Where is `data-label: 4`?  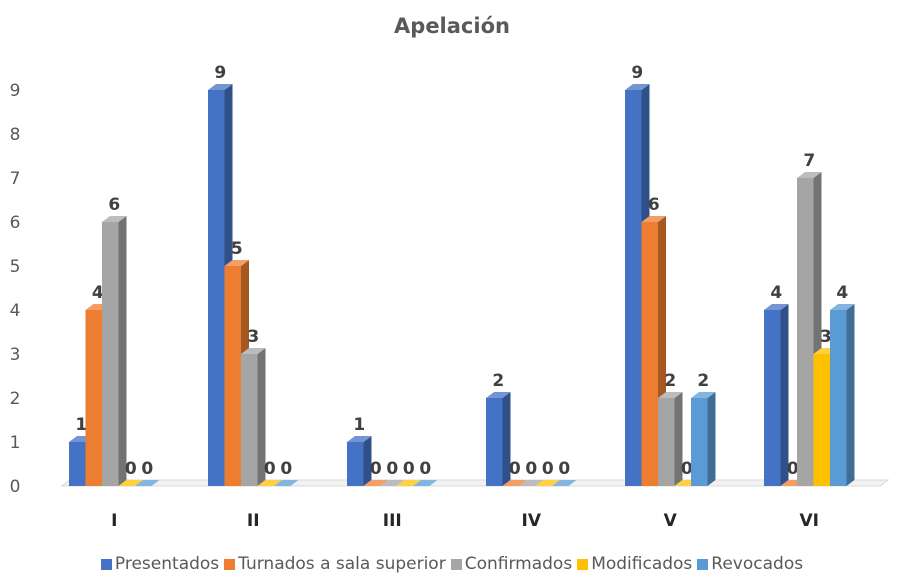
data-label: 4 is located at coordinates (776, 293).